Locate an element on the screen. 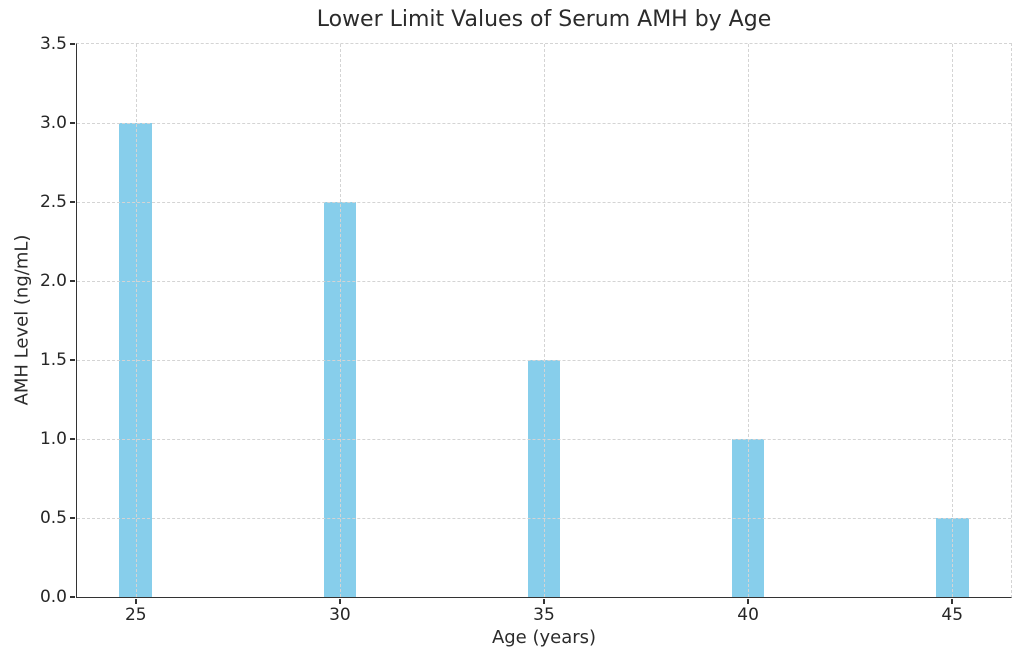  chart-title: Lower Limit Values of Serum AMH by Age is located at coordinates (544, 19).